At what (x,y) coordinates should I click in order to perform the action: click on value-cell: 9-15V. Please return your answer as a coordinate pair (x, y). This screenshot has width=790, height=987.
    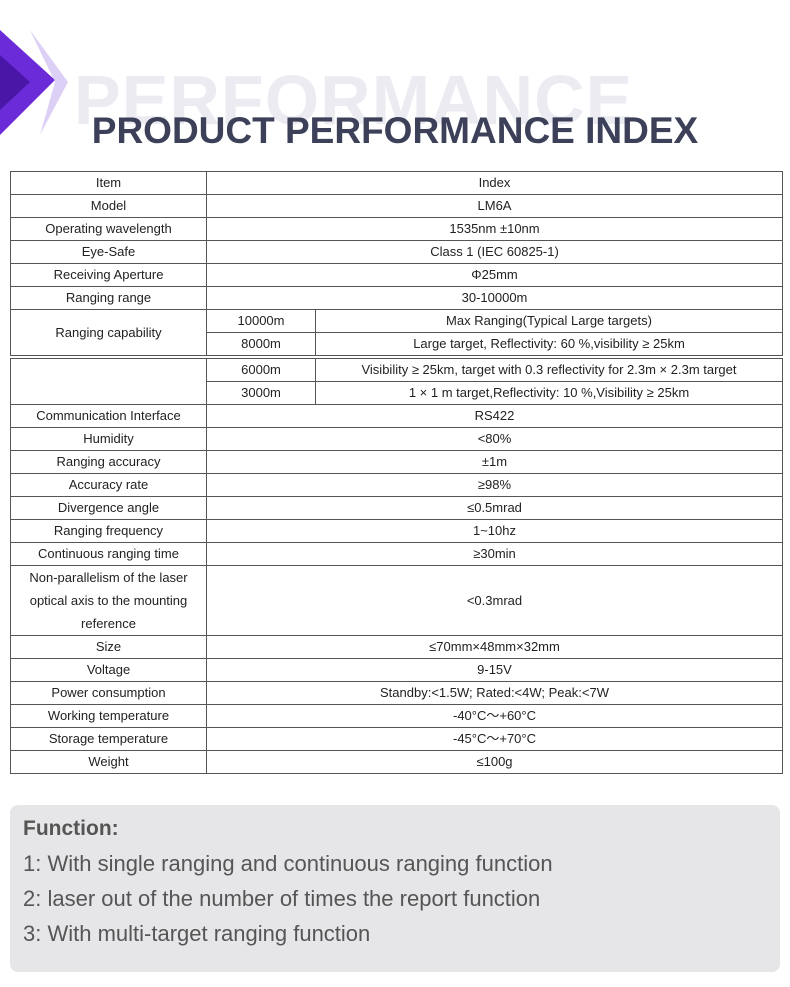
    Looking at the image, I should click on (494, 670).